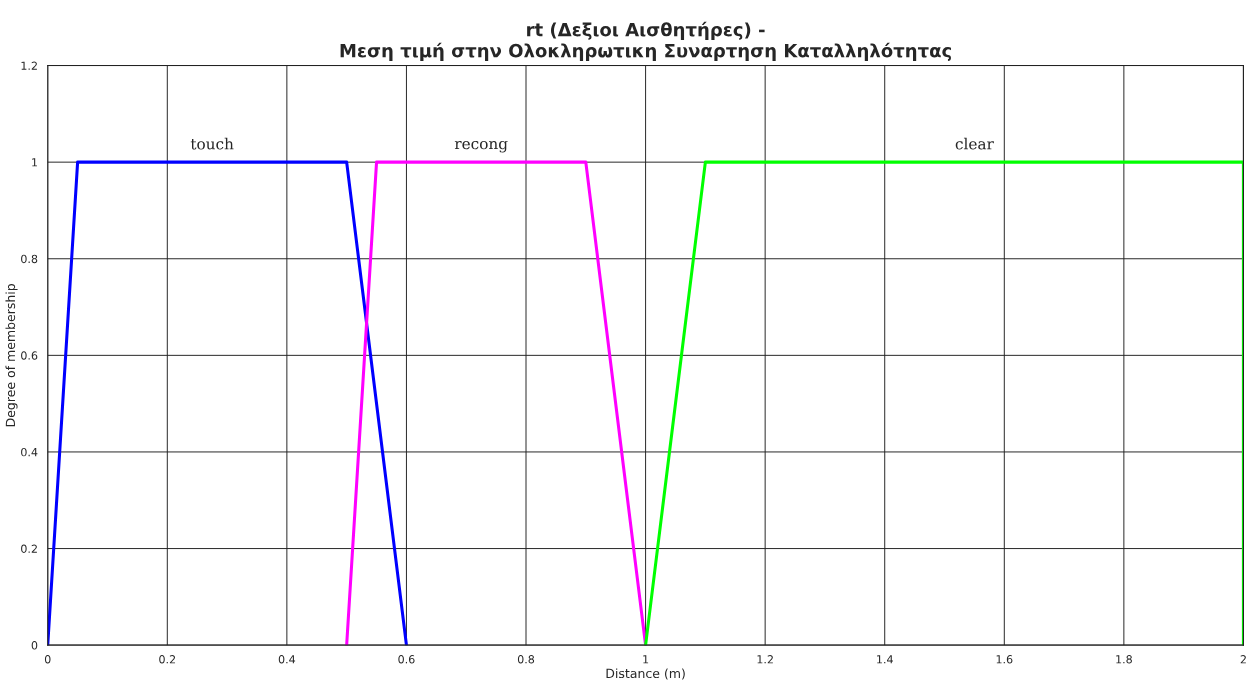  I want to click on series-label: recong, so click(481, 146).